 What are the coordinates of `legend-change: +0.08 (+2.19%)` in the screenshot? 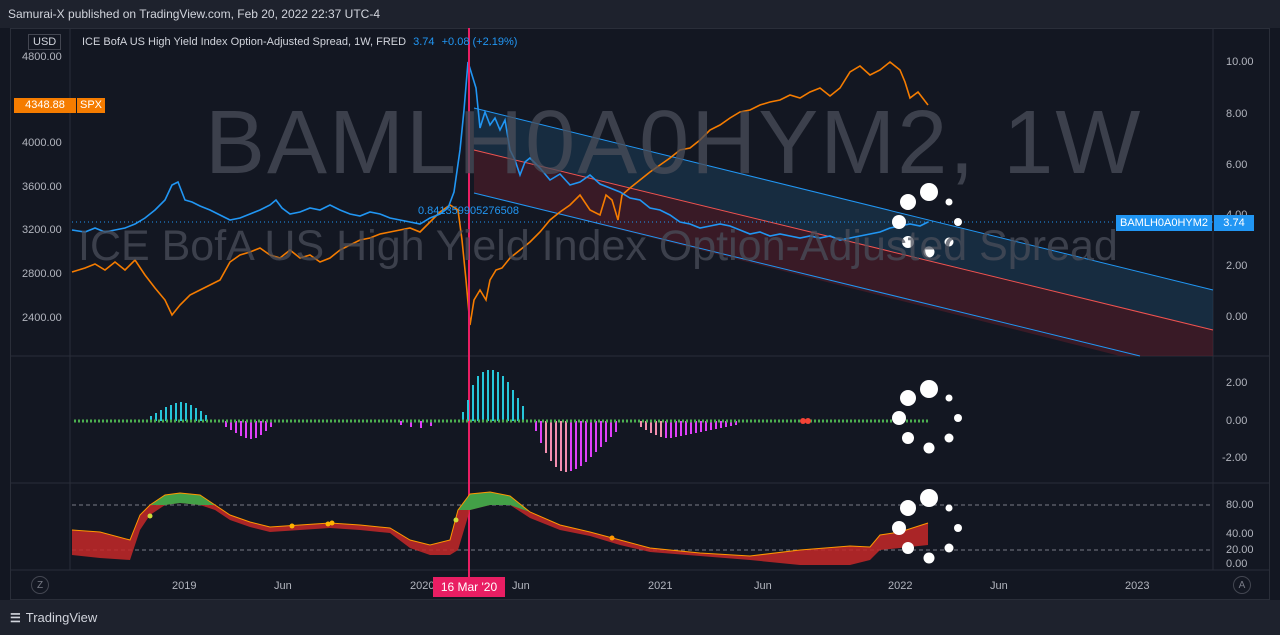 It's located at (479, 42).